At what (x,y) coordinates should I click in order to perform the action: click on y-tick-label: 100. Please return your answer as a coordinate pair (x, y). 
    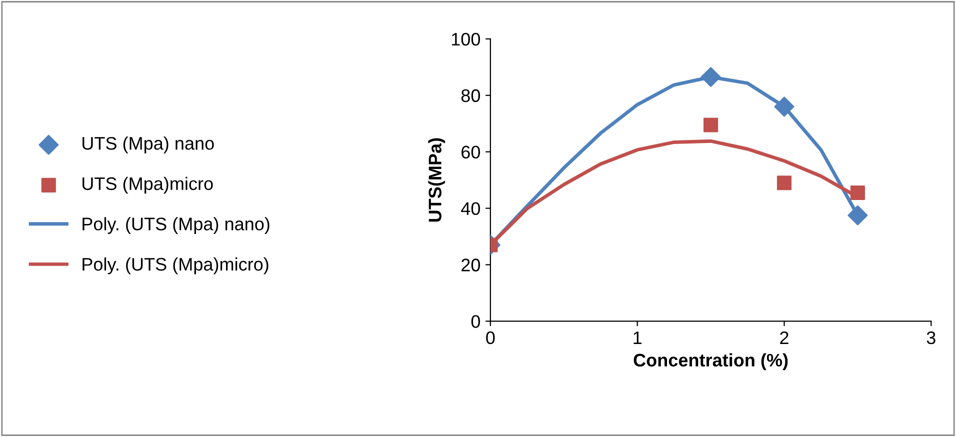
    Looking at the image, I should click on (466, 39).